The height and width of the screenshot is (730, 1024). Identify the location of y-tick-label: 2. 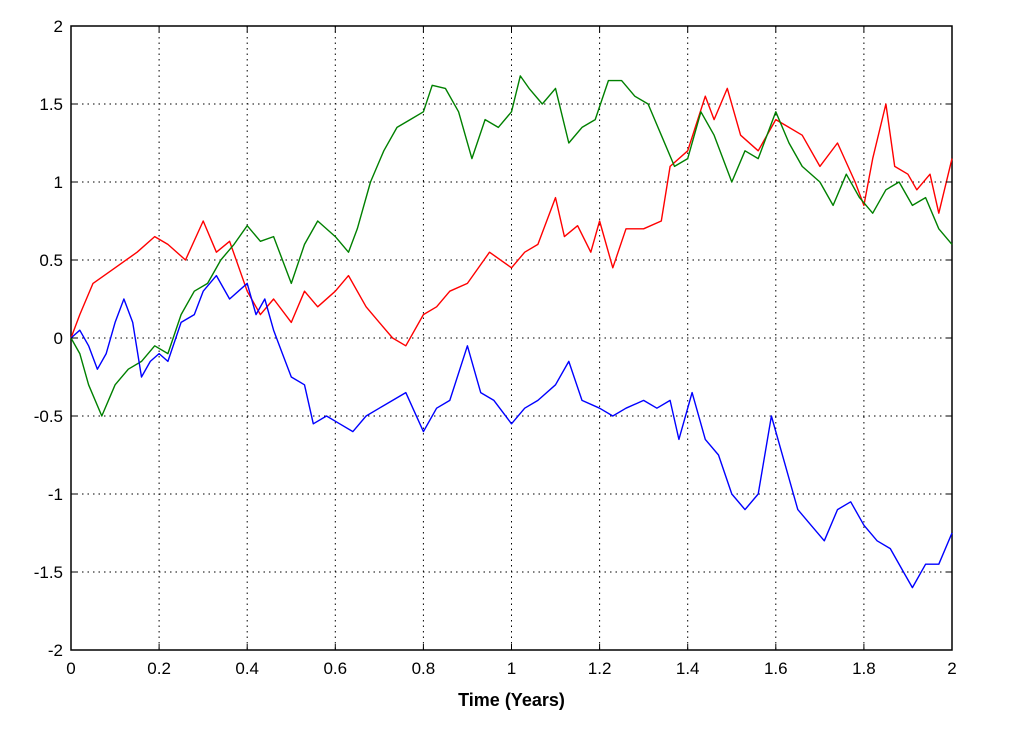
(58, 26).